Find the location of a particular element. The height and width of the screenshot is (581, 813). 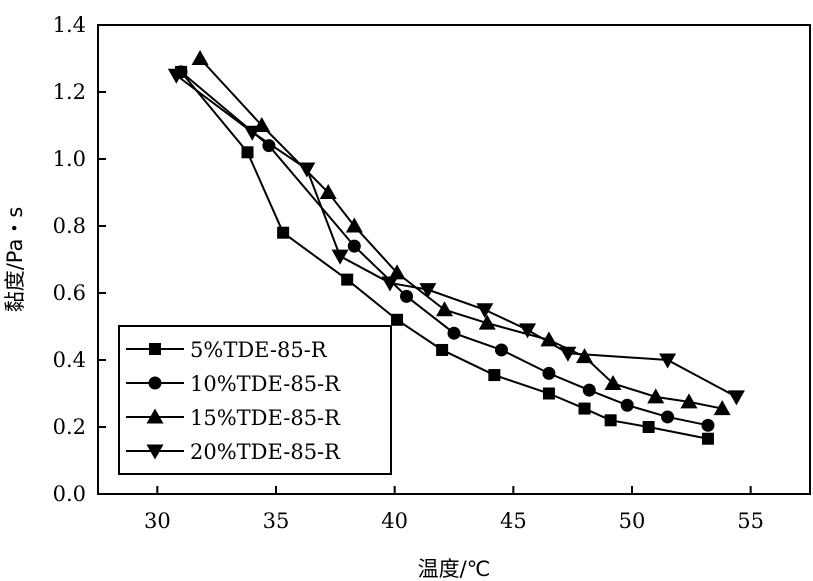

y-tick-label: 0.6 is located at coordinates (69, 293).